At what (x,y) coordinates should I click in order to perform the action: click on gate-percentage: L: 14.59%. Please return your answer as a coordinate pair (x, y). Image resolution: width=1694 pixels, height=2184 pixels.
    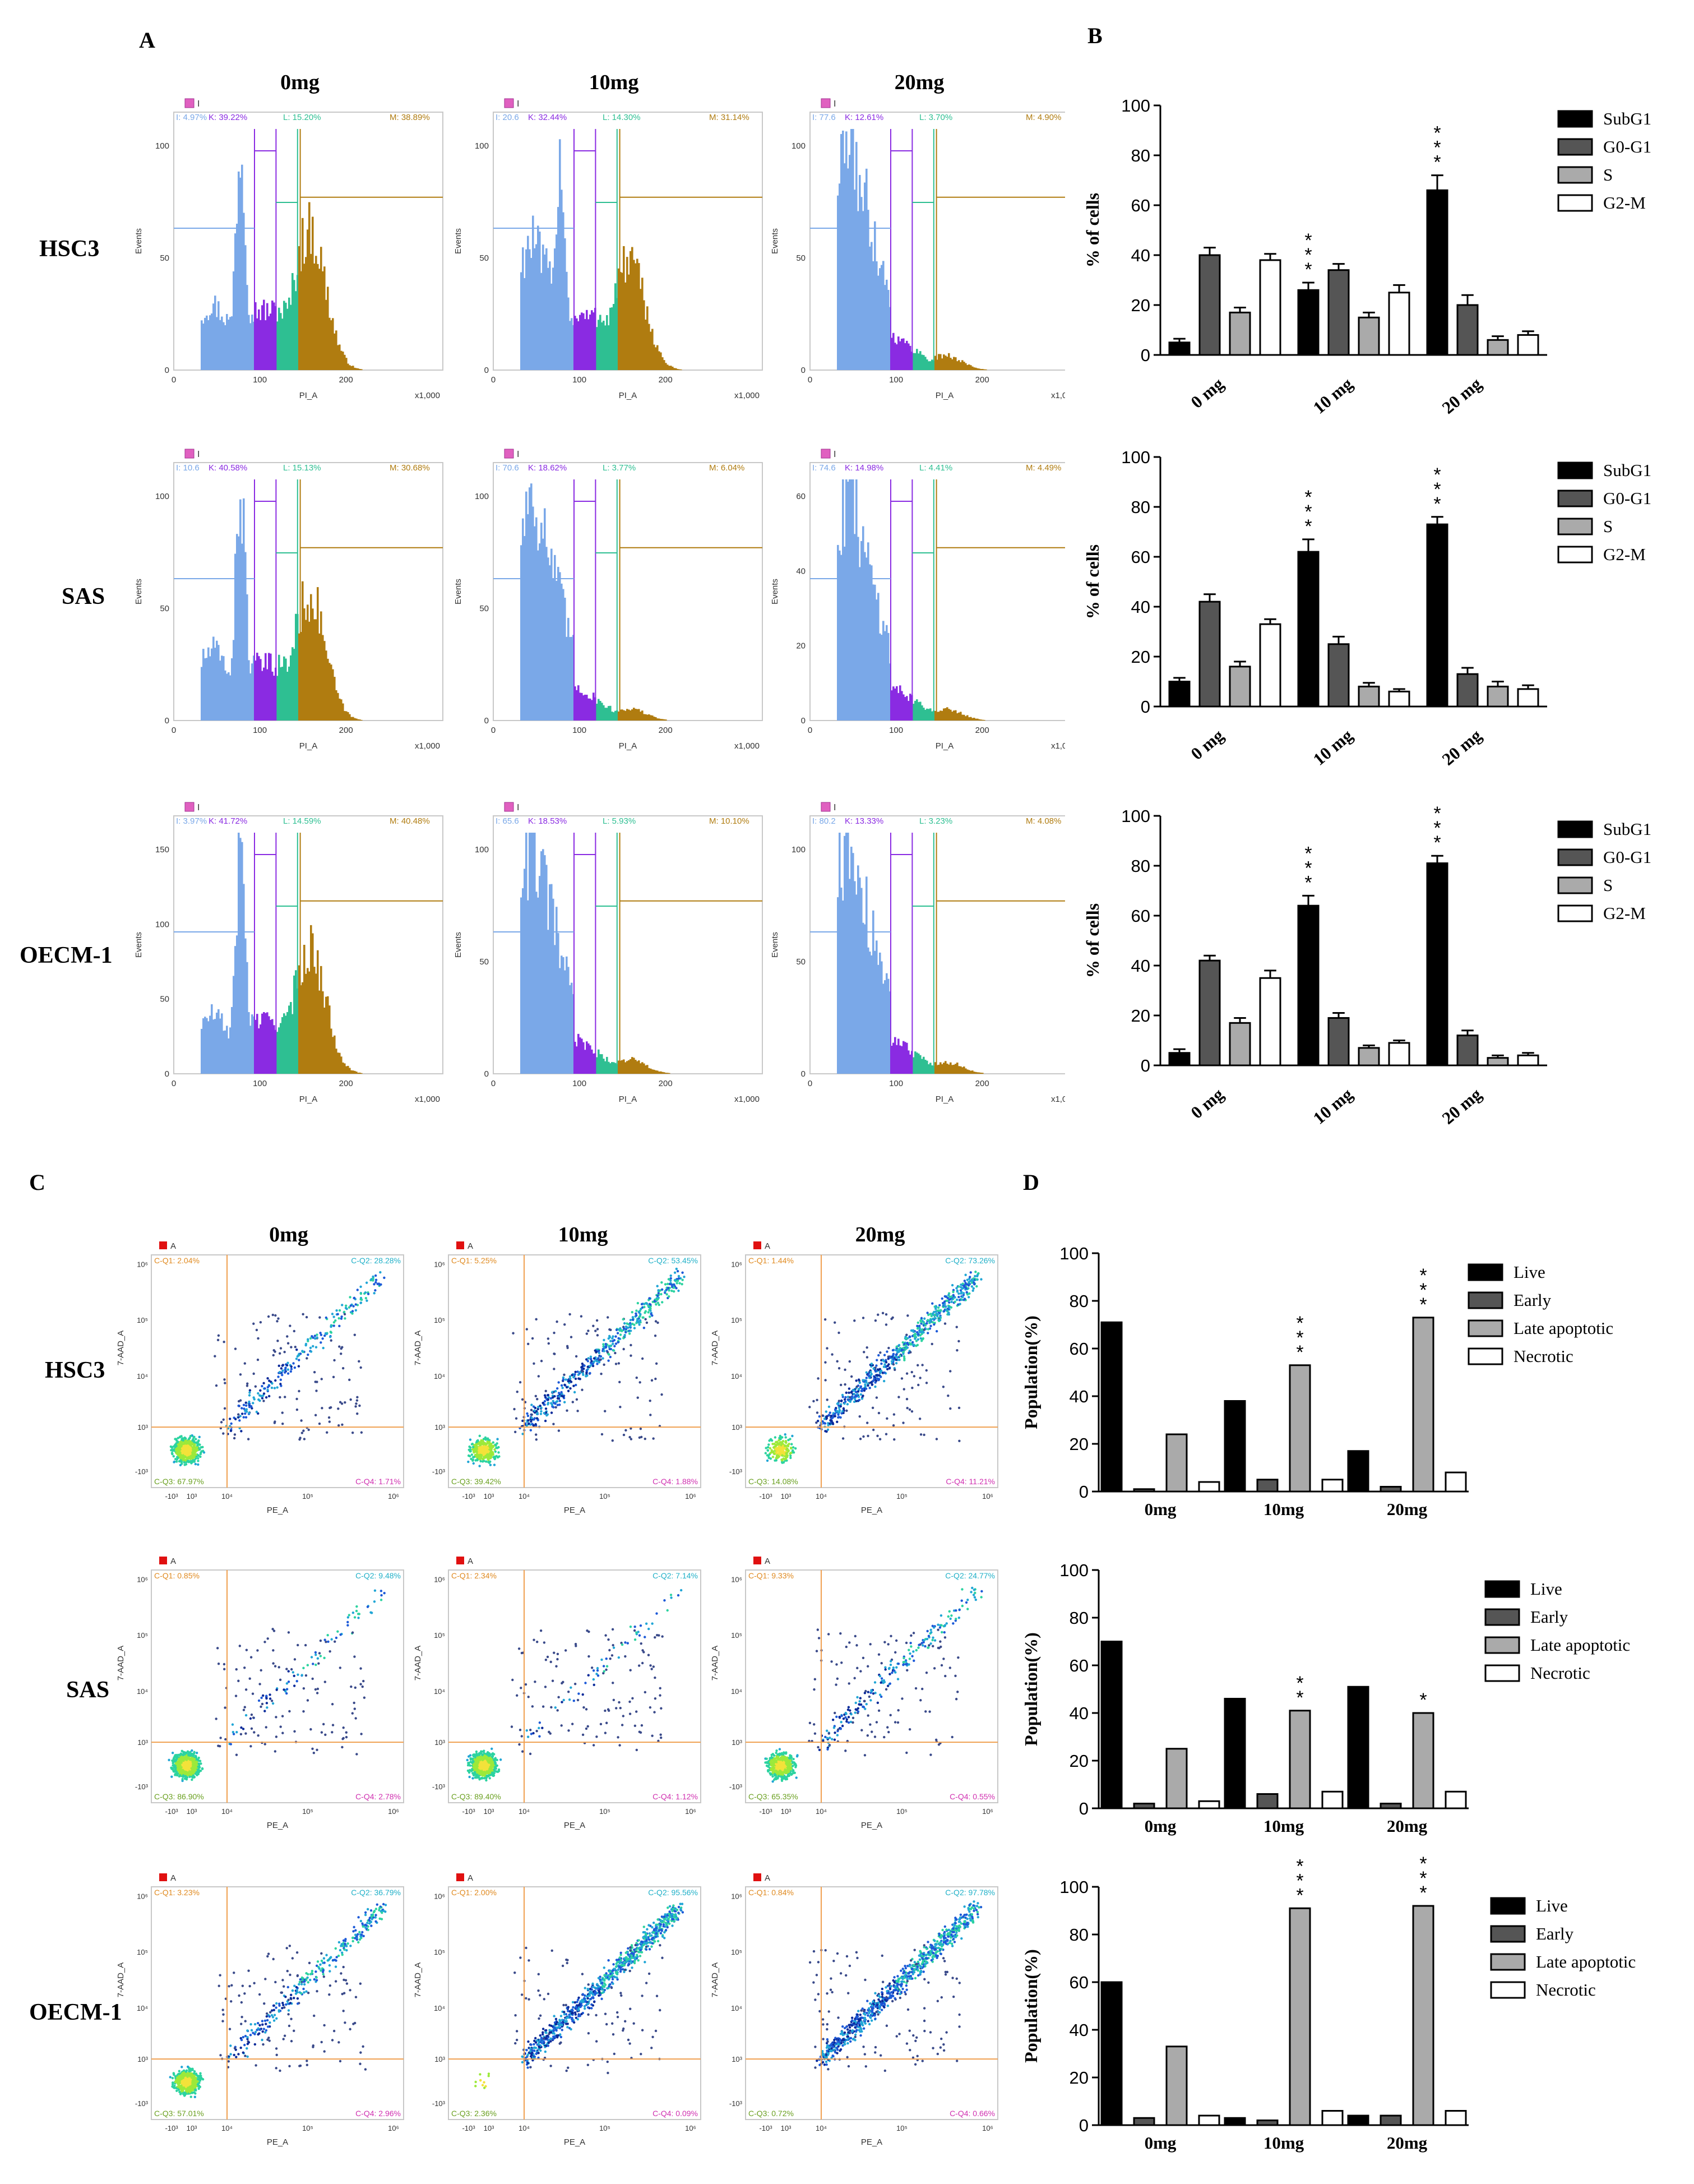
    Looking at the image, I should click on (302, 821).